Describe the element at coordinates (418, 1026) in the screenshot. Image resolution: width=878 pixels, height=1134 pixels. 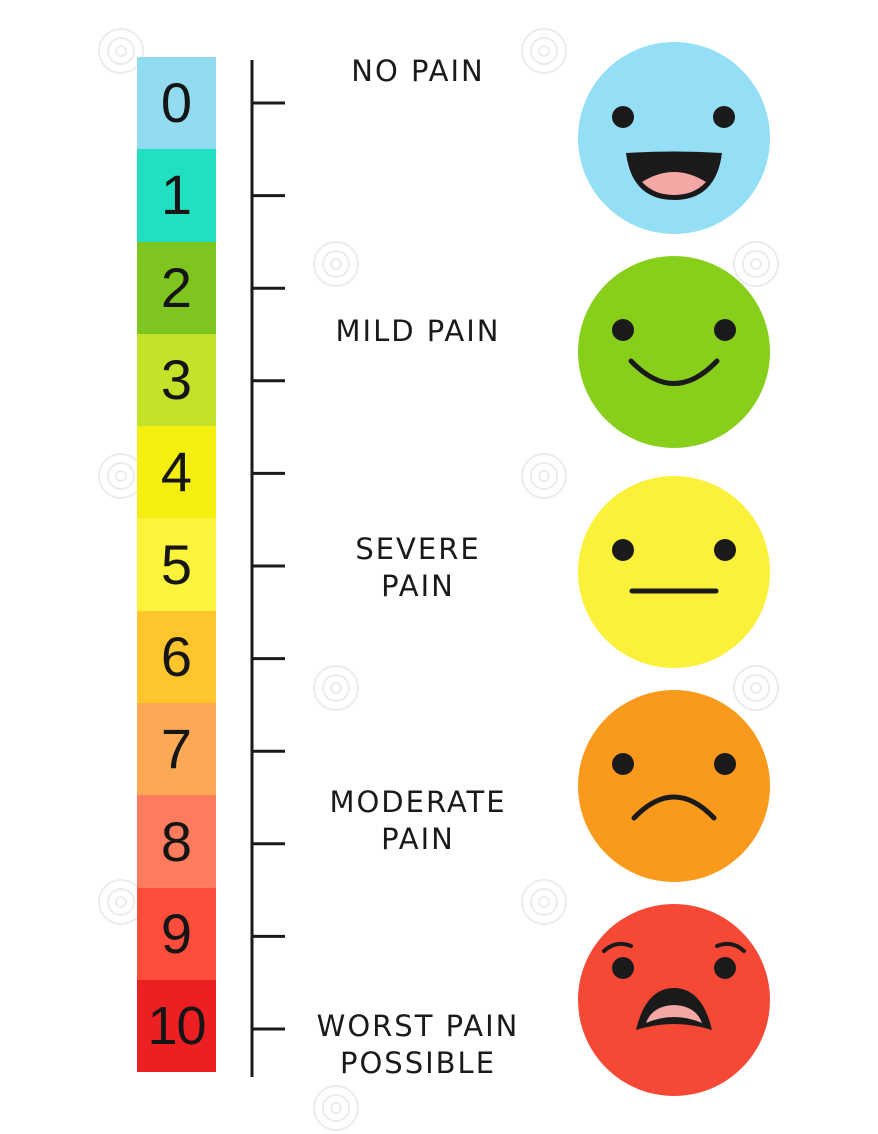
I see `label-worst-pain-line1: WORST PAIN` at that location.